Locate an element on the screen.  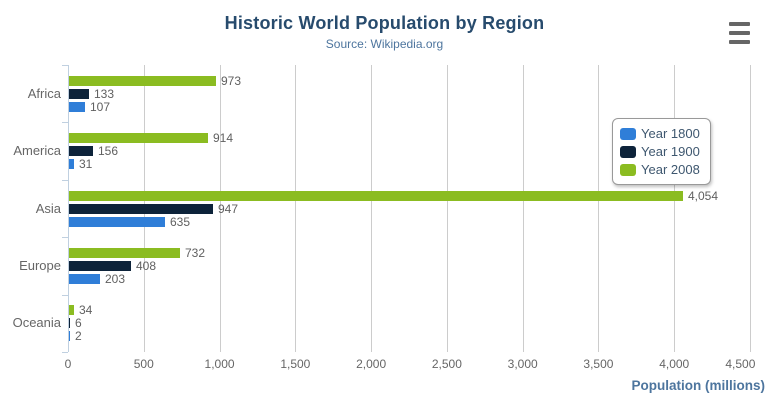
x-tick-label: 1,500 is located at coordinates (295, 364).